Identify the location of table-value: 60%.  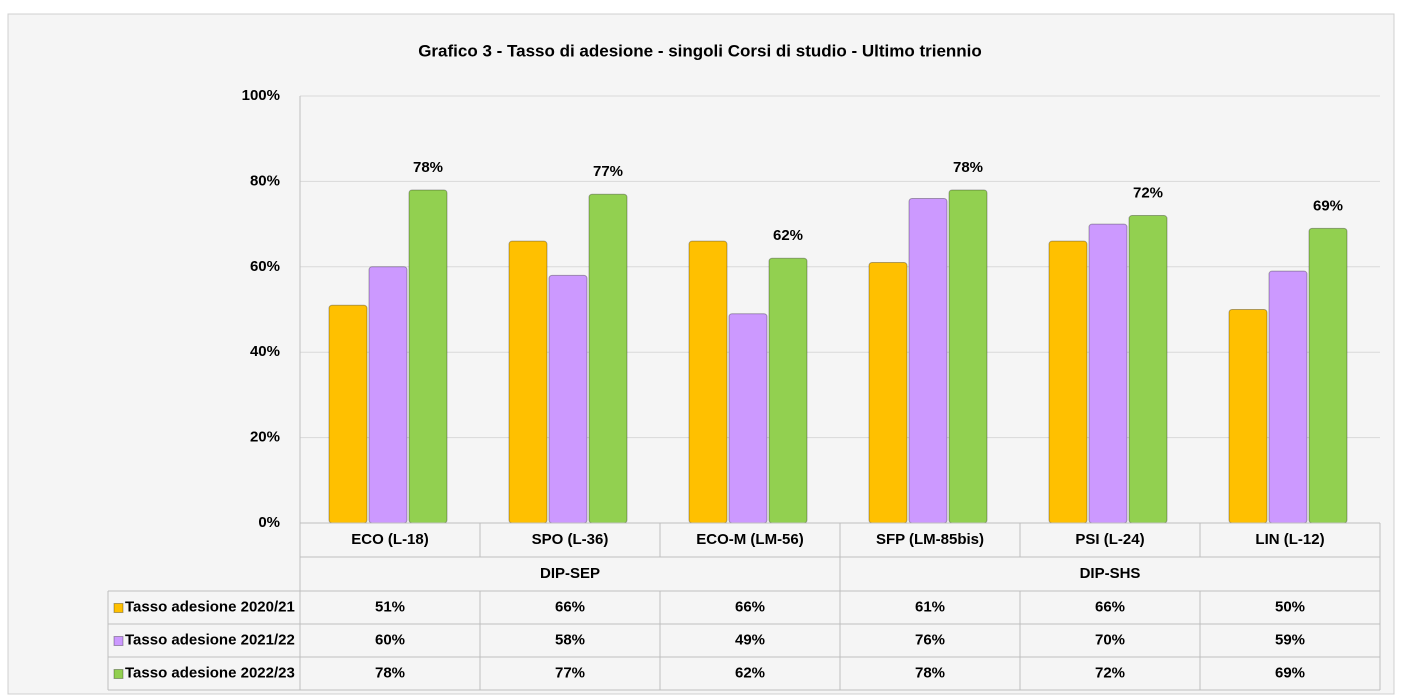
(390, 639).